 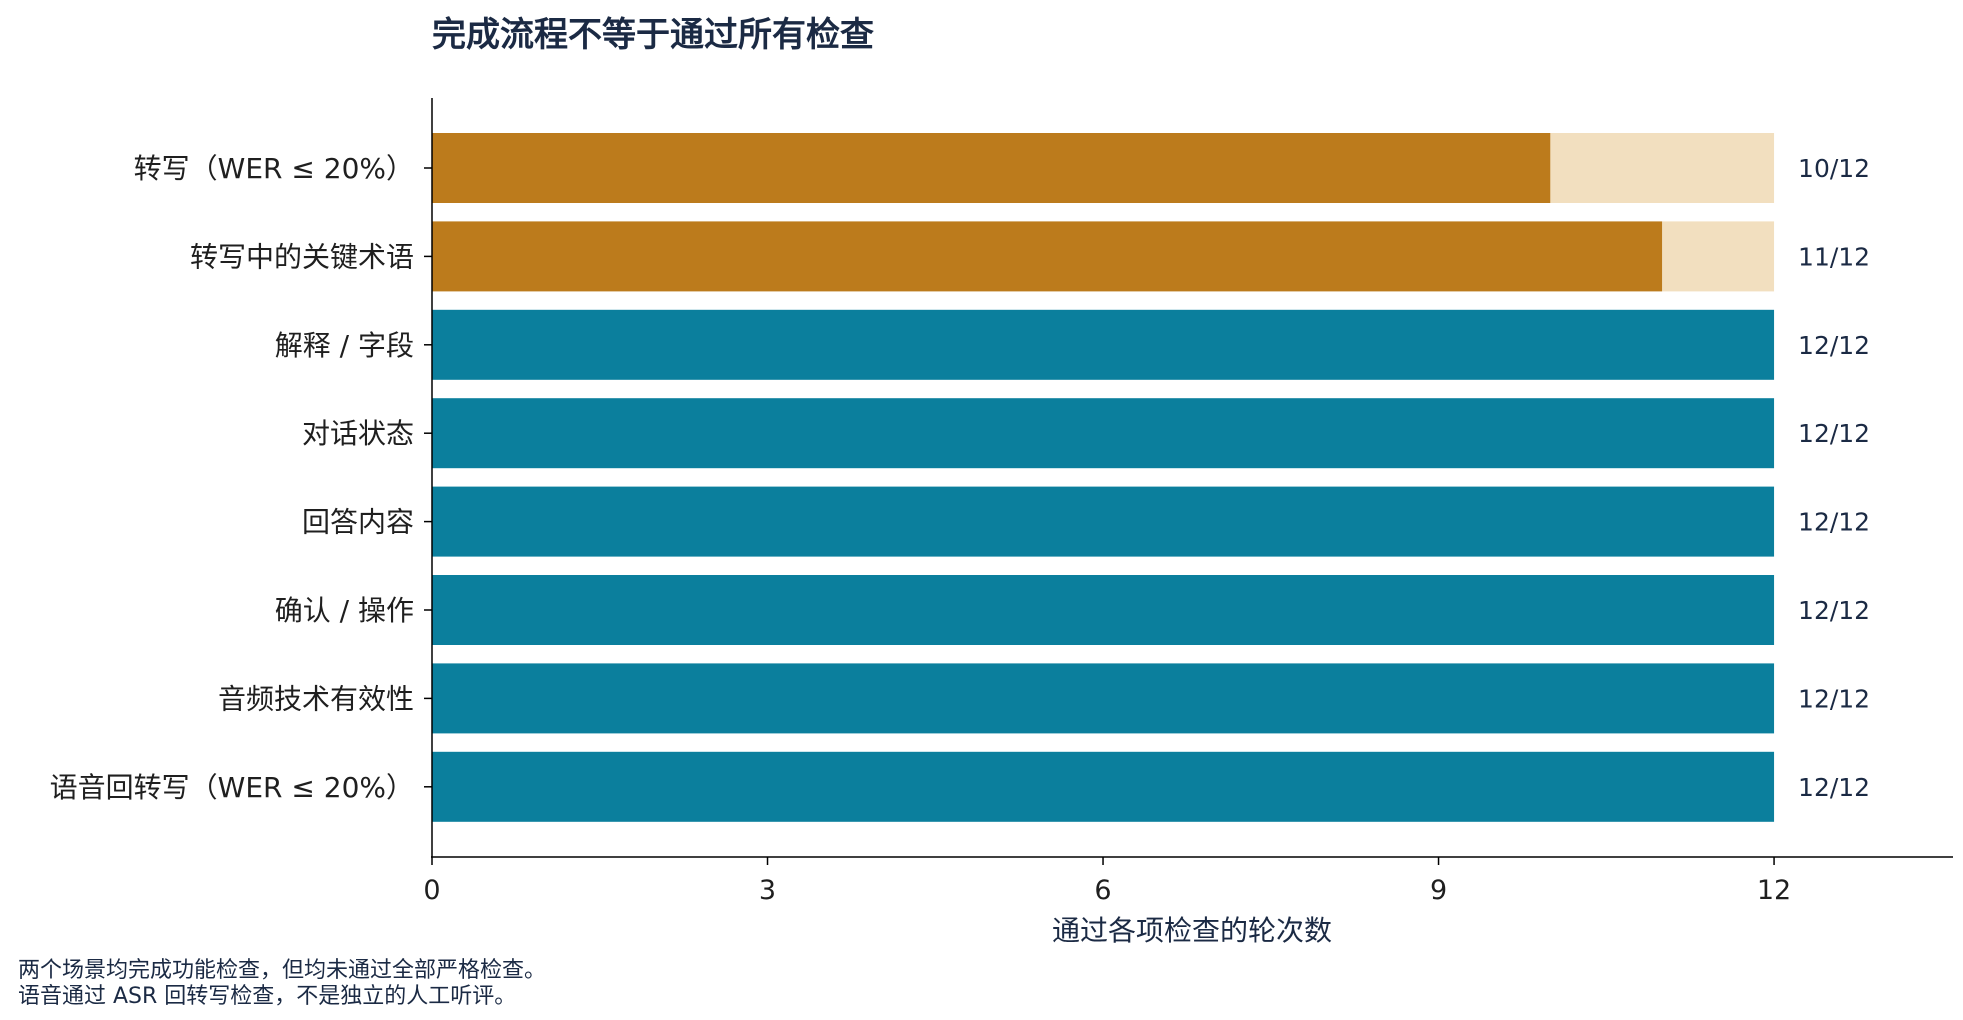 I want to click on category-label-4: 回答内容, so click(x=358, y=522).